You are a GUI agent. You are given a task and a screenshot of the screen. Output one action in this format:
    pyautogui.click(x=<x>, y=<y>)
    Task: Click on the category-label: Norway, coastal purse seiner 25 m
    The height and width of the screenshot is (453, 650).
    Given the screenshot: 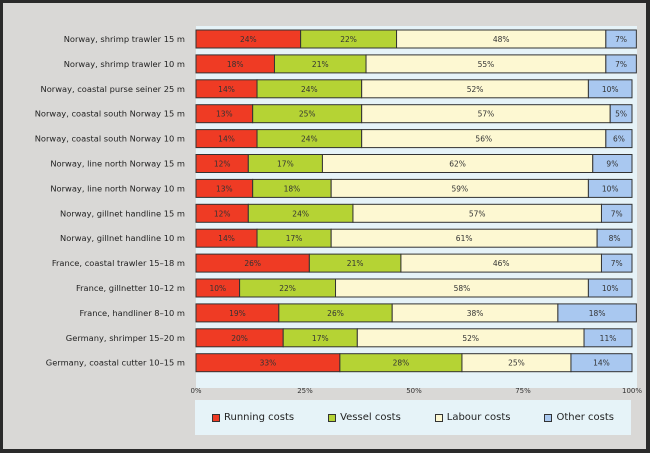 What is the action you would take?
    pyautogui.click(x=113, y=89)
    